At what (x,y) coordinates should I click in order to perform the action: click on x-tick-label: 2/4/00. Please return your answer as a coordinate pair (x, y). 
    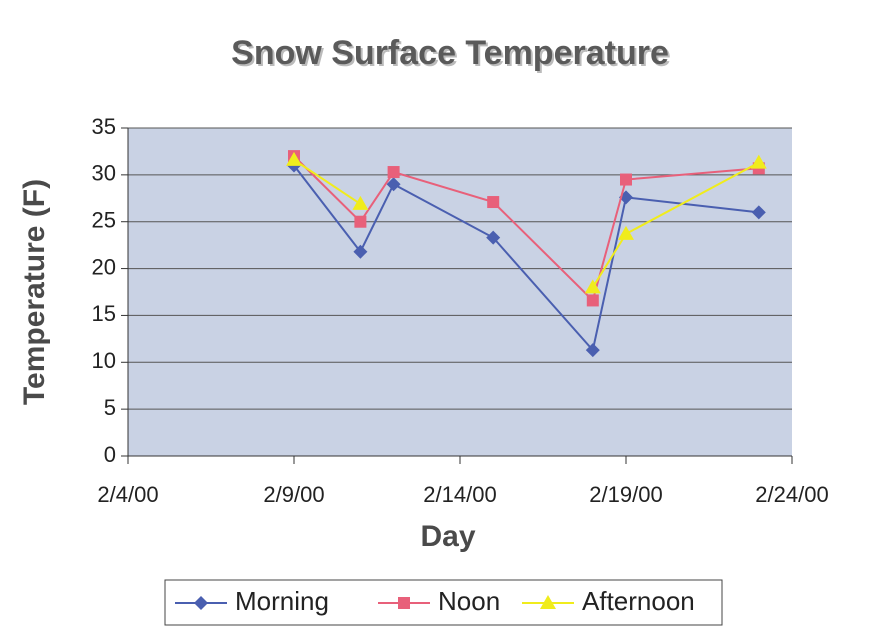
    Looking at the image, I should click on (127, 494).